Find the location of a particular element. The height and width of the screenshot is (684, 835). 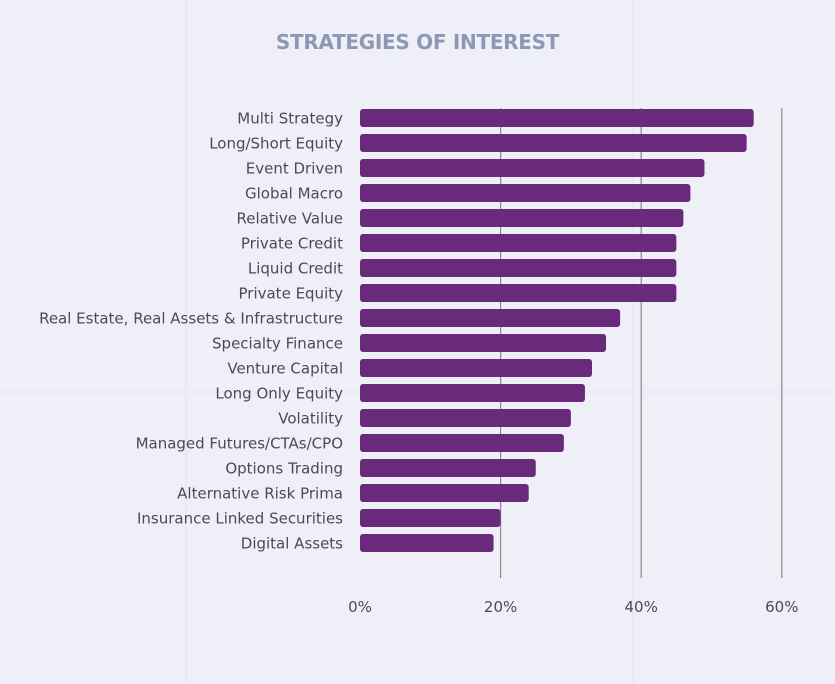

category-label: Multi Strategy is located at coordinates (290, 119).